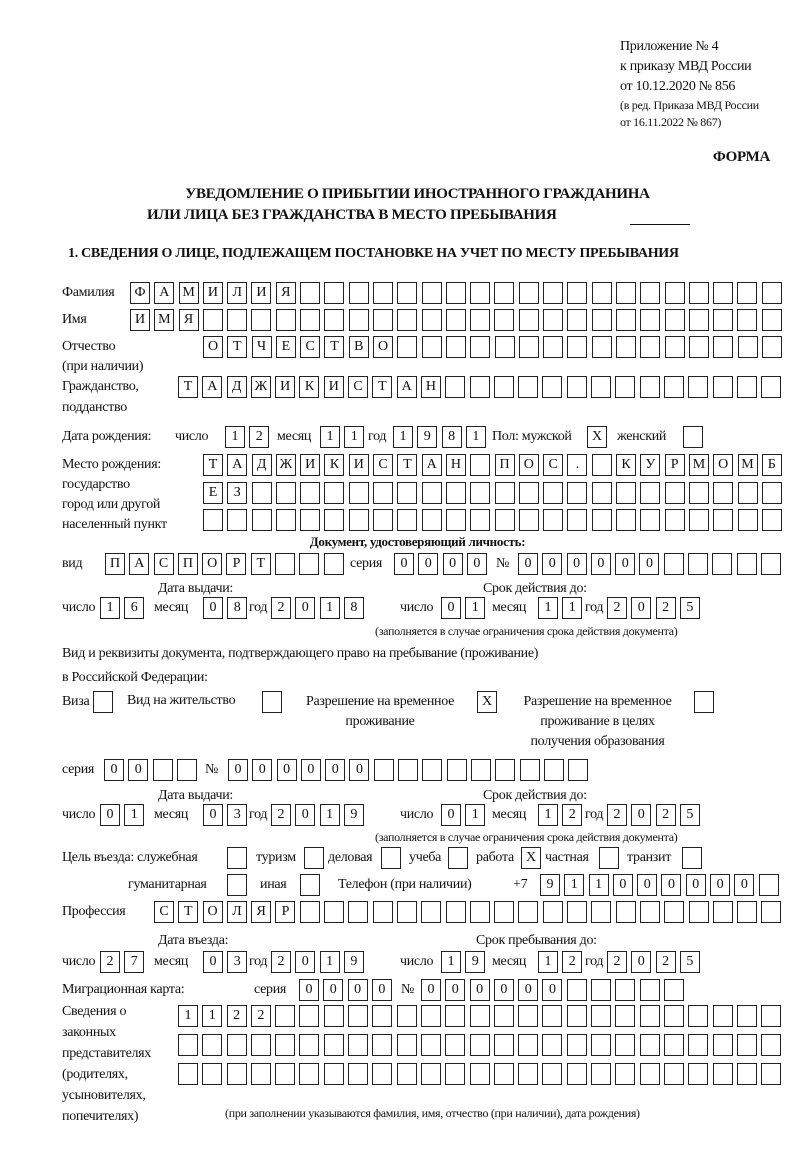 The image size is (800, 1163). Describe the element at coordinates (492, 520) in the screenshot. I see `birthplace-field` at that location.